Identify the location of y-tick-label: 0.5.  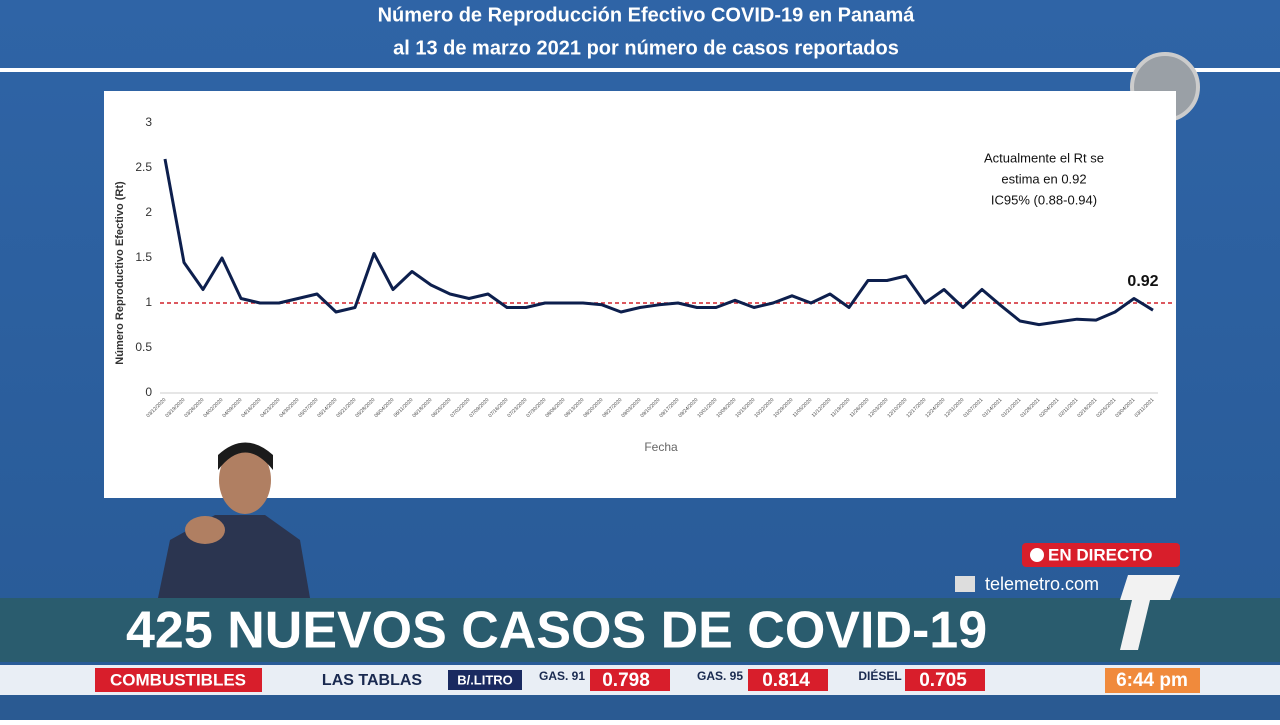
(143, 347).